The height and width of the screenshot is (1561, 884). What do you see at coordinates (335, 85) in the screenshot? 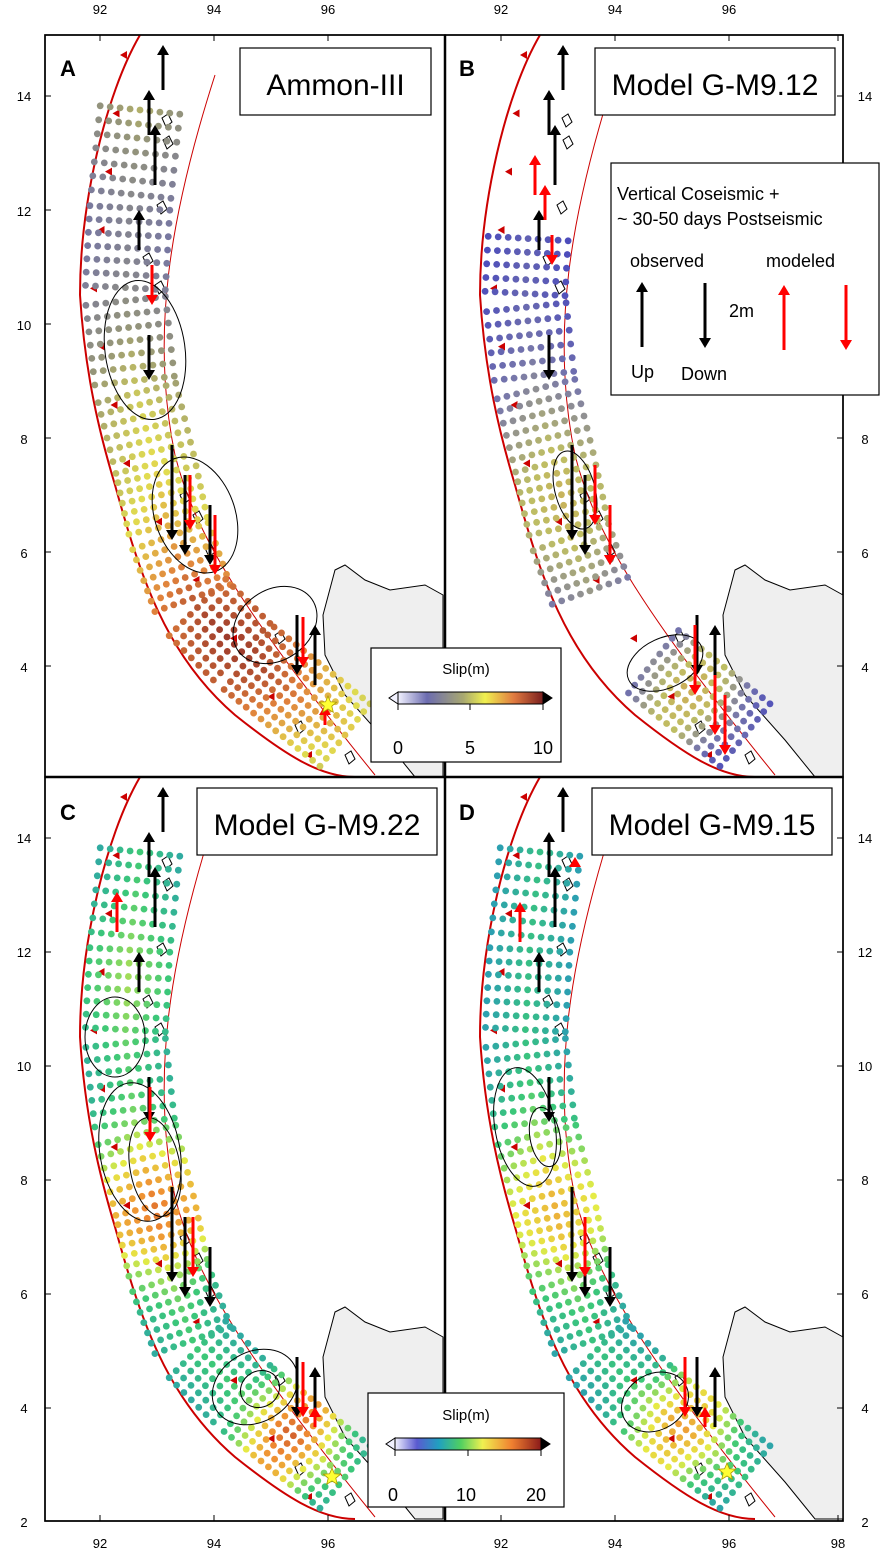
I see `panel-a-title: Ammon-III` at bounding box center [335, 85].